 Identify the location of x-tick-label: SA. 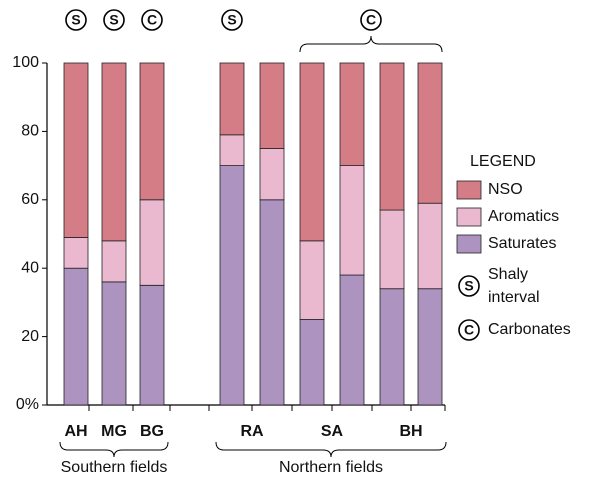
(332, 431).